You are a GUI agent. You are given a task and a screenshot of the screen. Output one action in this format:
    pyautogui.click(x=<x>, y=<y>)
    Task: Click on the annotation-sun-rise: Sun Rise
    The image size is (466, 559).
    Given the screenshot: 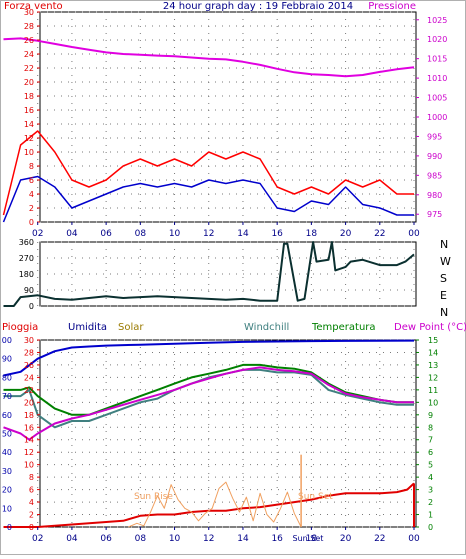 What is the action you would take?
    pyautogui.click(x=153, y=497)
    